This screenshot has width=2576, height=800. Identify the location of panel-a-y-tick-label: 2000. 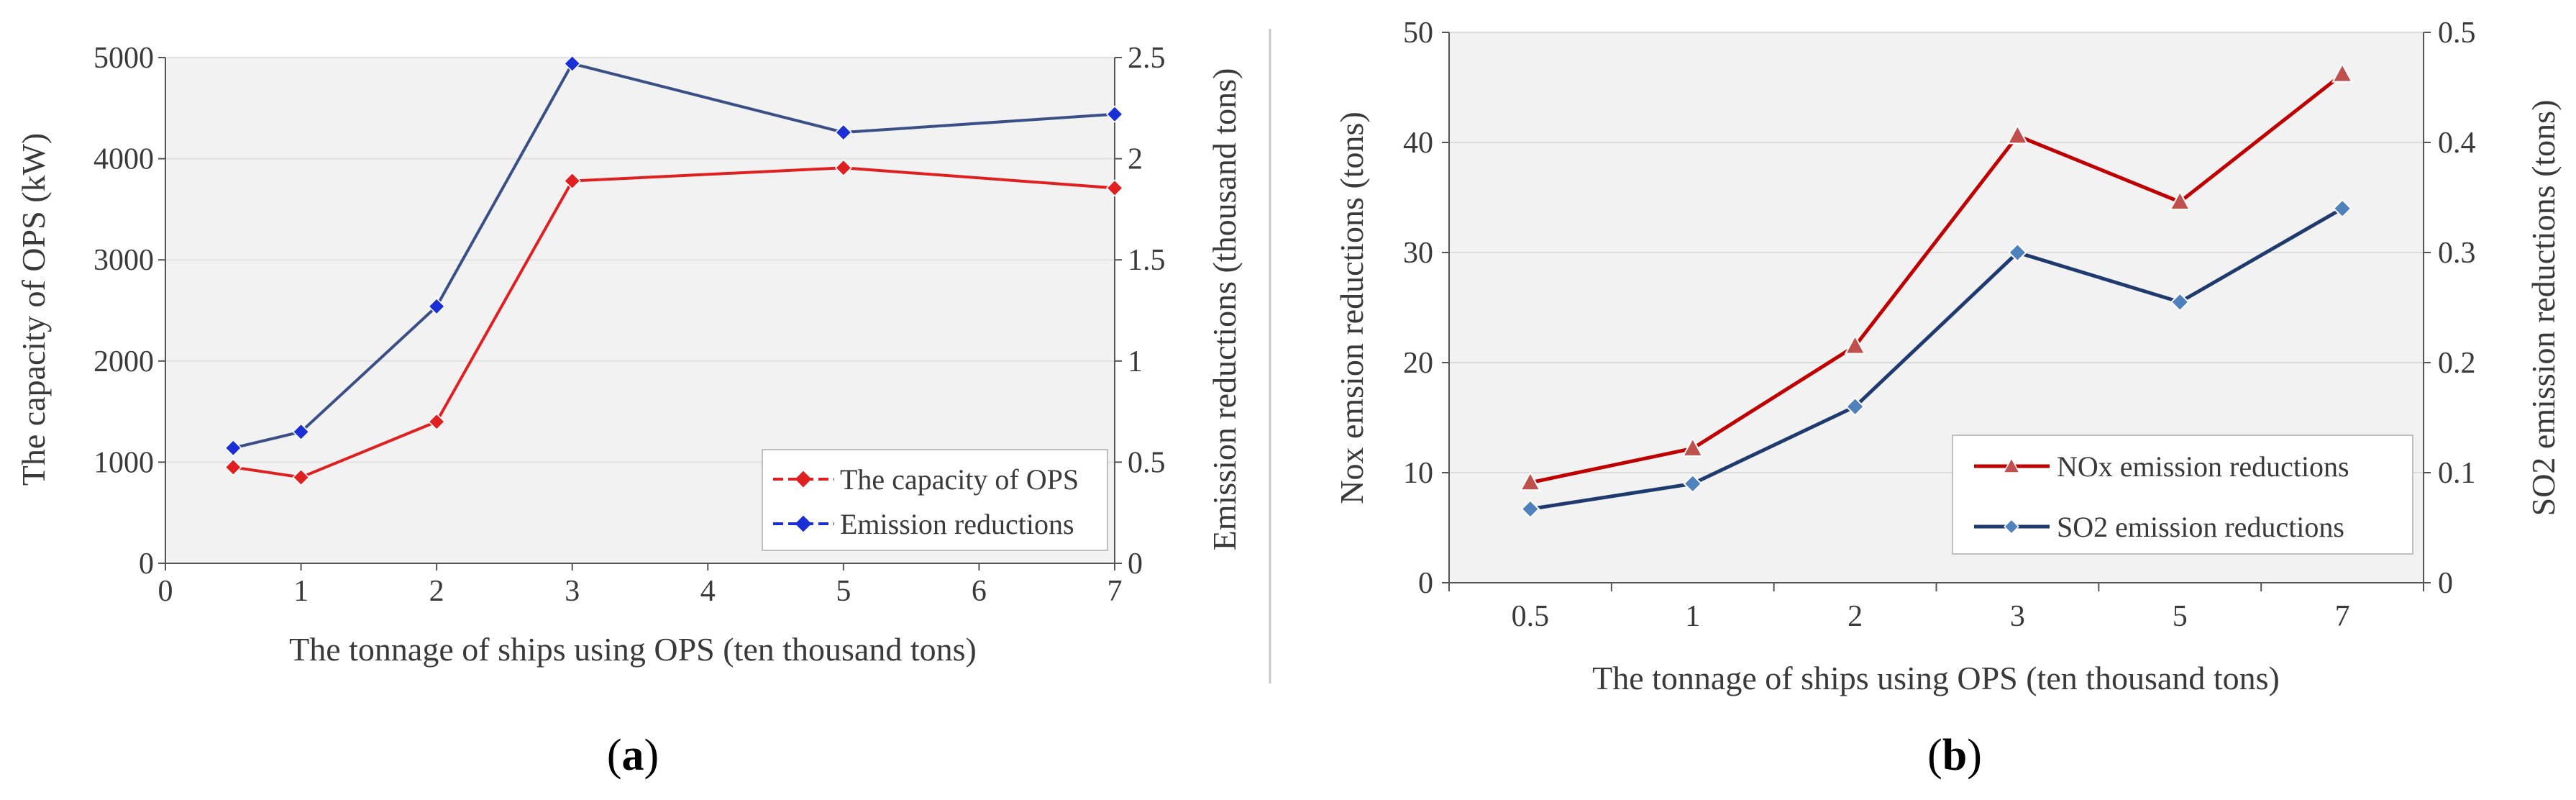
(123, 361).